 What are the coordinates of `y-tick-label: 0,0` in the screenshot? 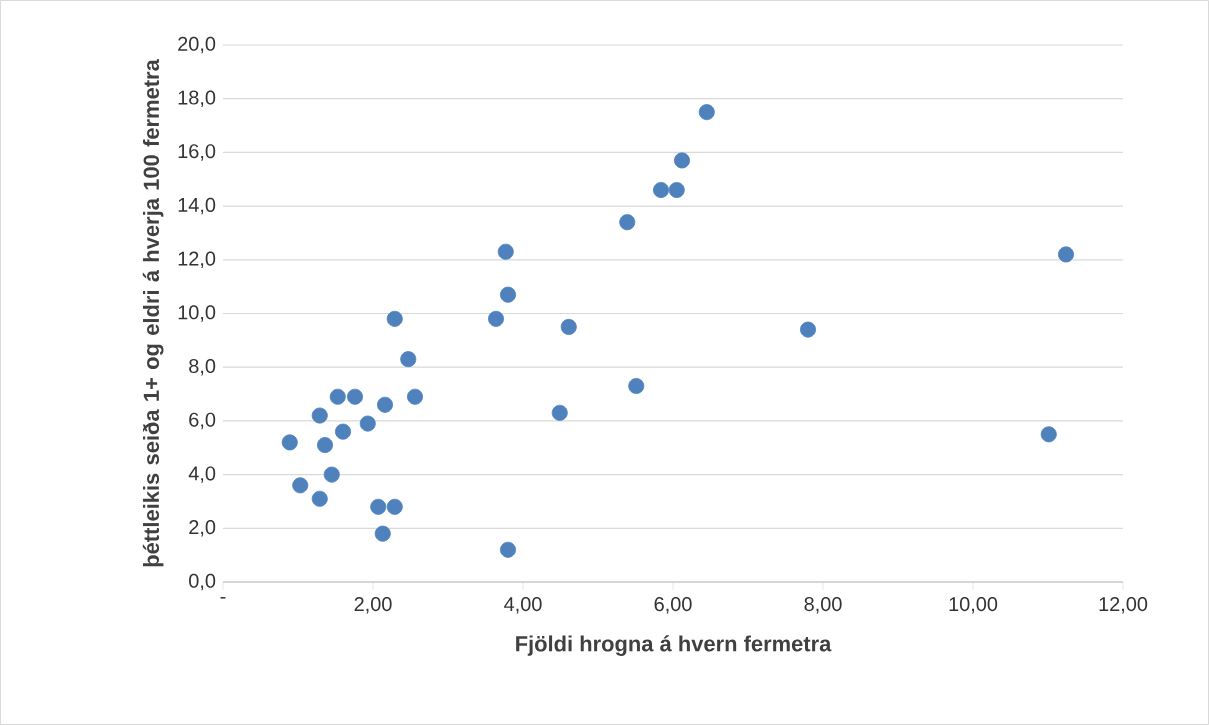 It's located at (202, 582).